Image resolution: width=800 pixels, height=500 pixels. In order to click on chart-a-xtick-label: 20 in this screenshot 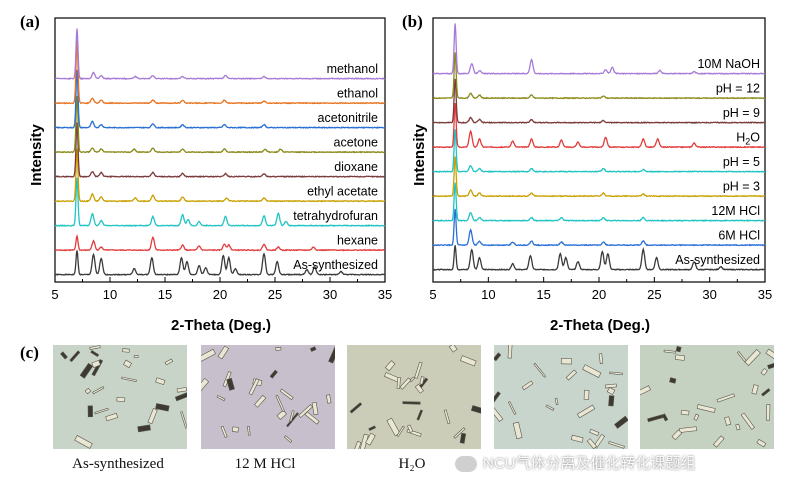, I will do `click(220, 294)`.